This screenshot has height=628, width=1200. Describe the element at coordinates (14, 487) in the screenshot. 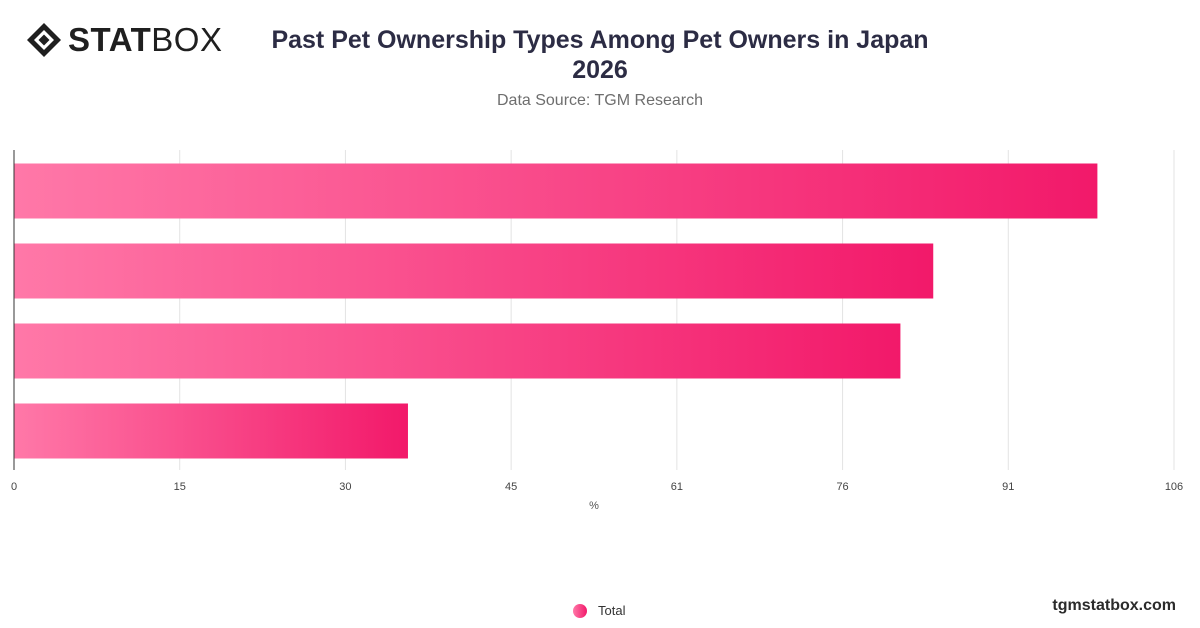

I see `x-tick-label: 0` at that location.